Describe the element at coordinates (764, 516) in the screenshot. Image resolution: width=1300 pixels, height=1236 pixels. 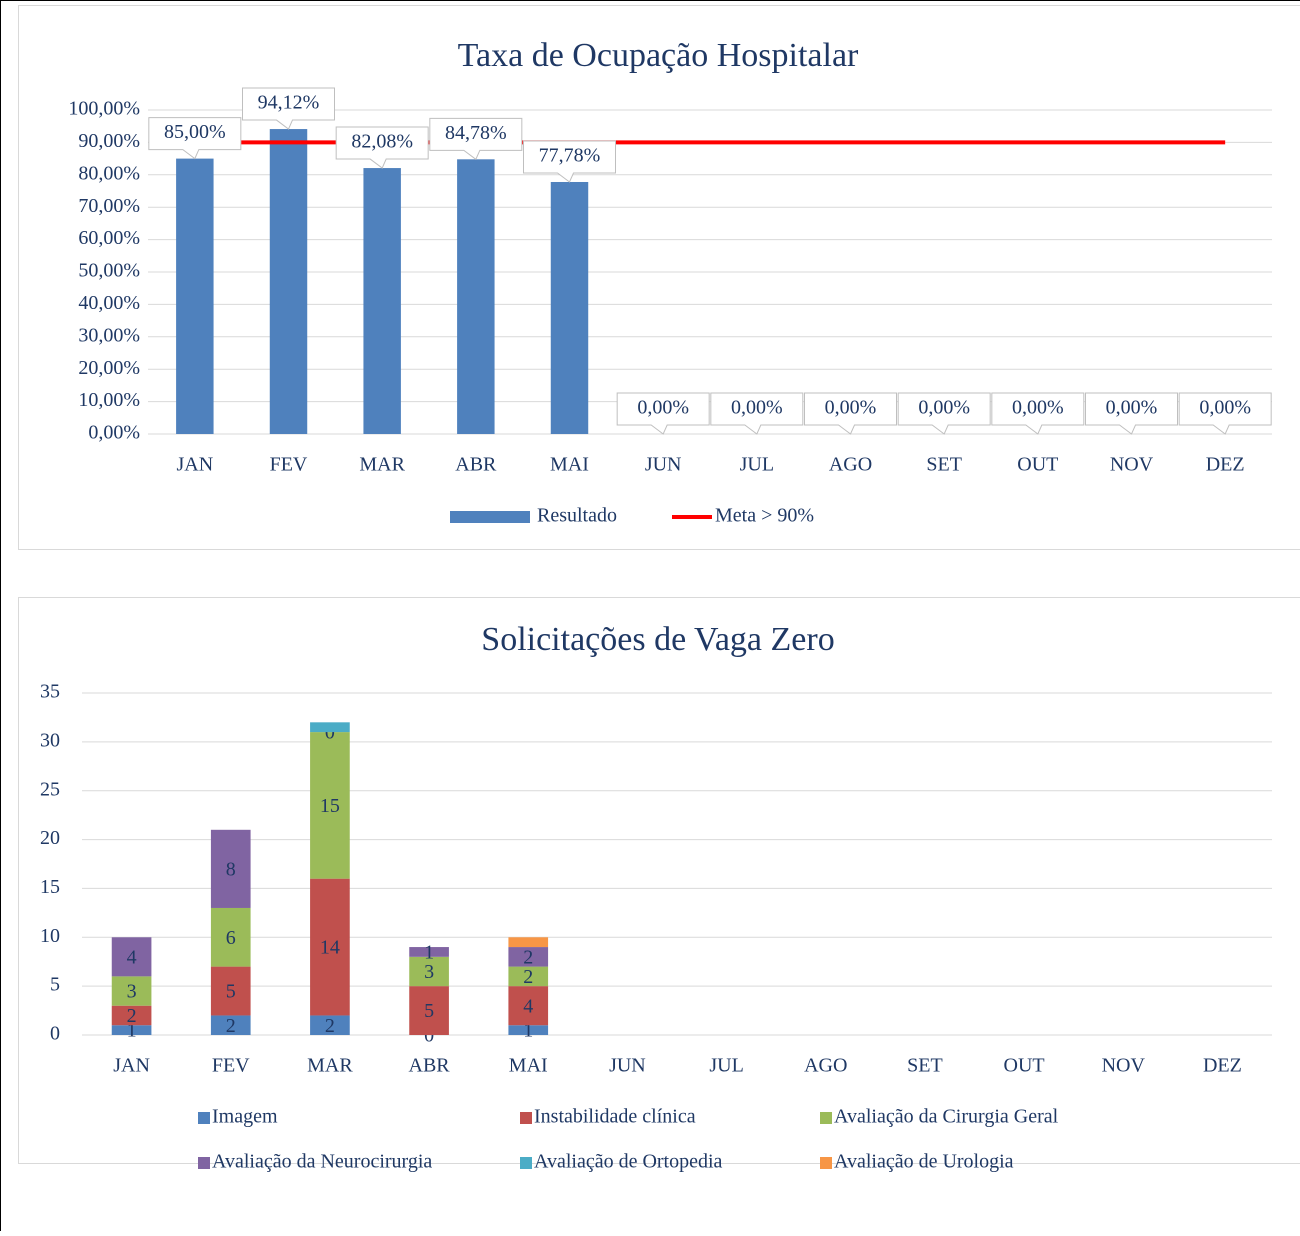
I see `legend-label: Meta > 90%` at that location.